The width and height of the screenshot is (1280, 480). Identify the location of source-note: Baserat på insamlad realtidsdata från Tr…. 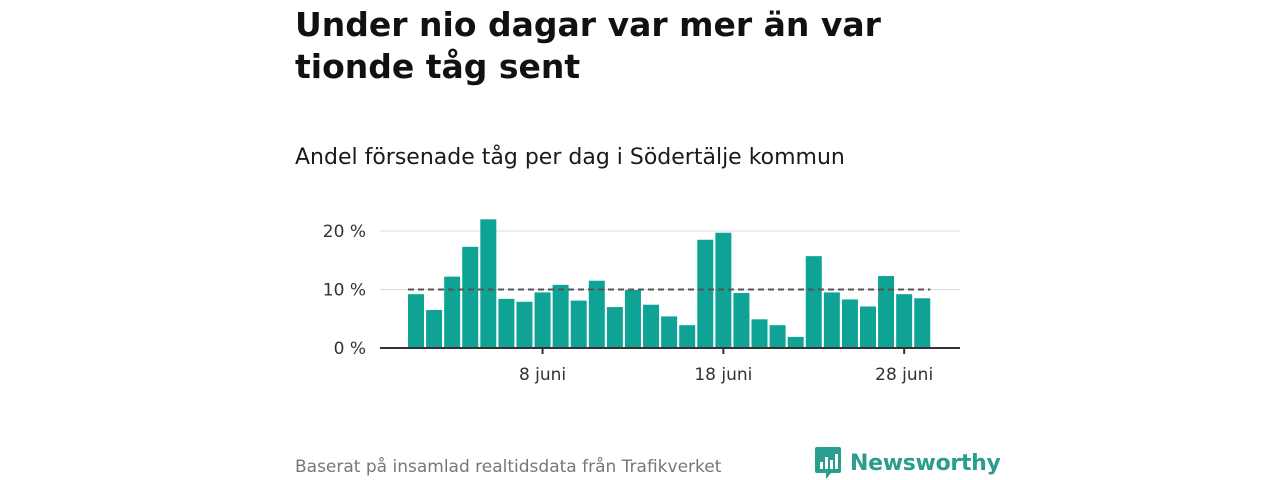
(508, 467).